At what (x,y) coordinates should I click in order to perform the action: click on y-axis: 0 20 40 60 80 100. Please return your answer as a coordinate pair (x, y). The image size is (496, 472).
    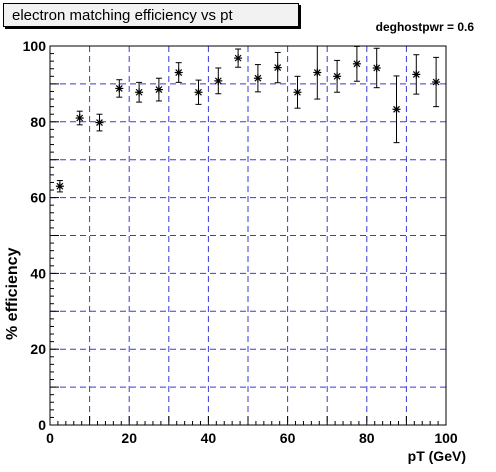
    Looking at the image, I should click on (41, 235).